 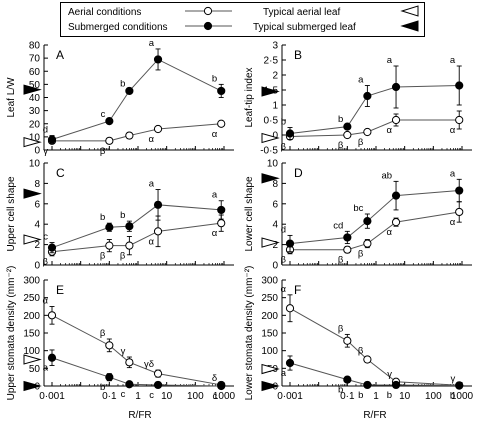 I want to click on x-tick-label-e: 0·001, so click(x=52, y=396).